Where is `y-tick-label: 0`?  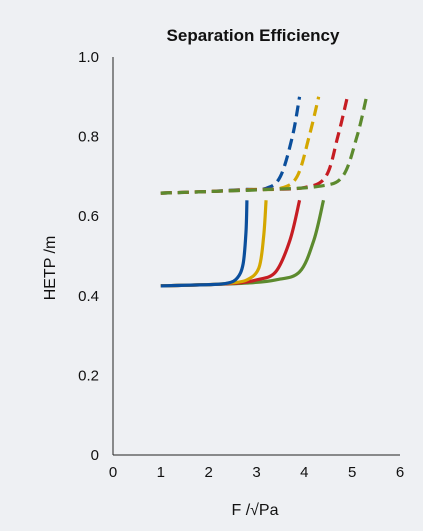 y-tick-label: 0 is located at coordinates (95, 455).